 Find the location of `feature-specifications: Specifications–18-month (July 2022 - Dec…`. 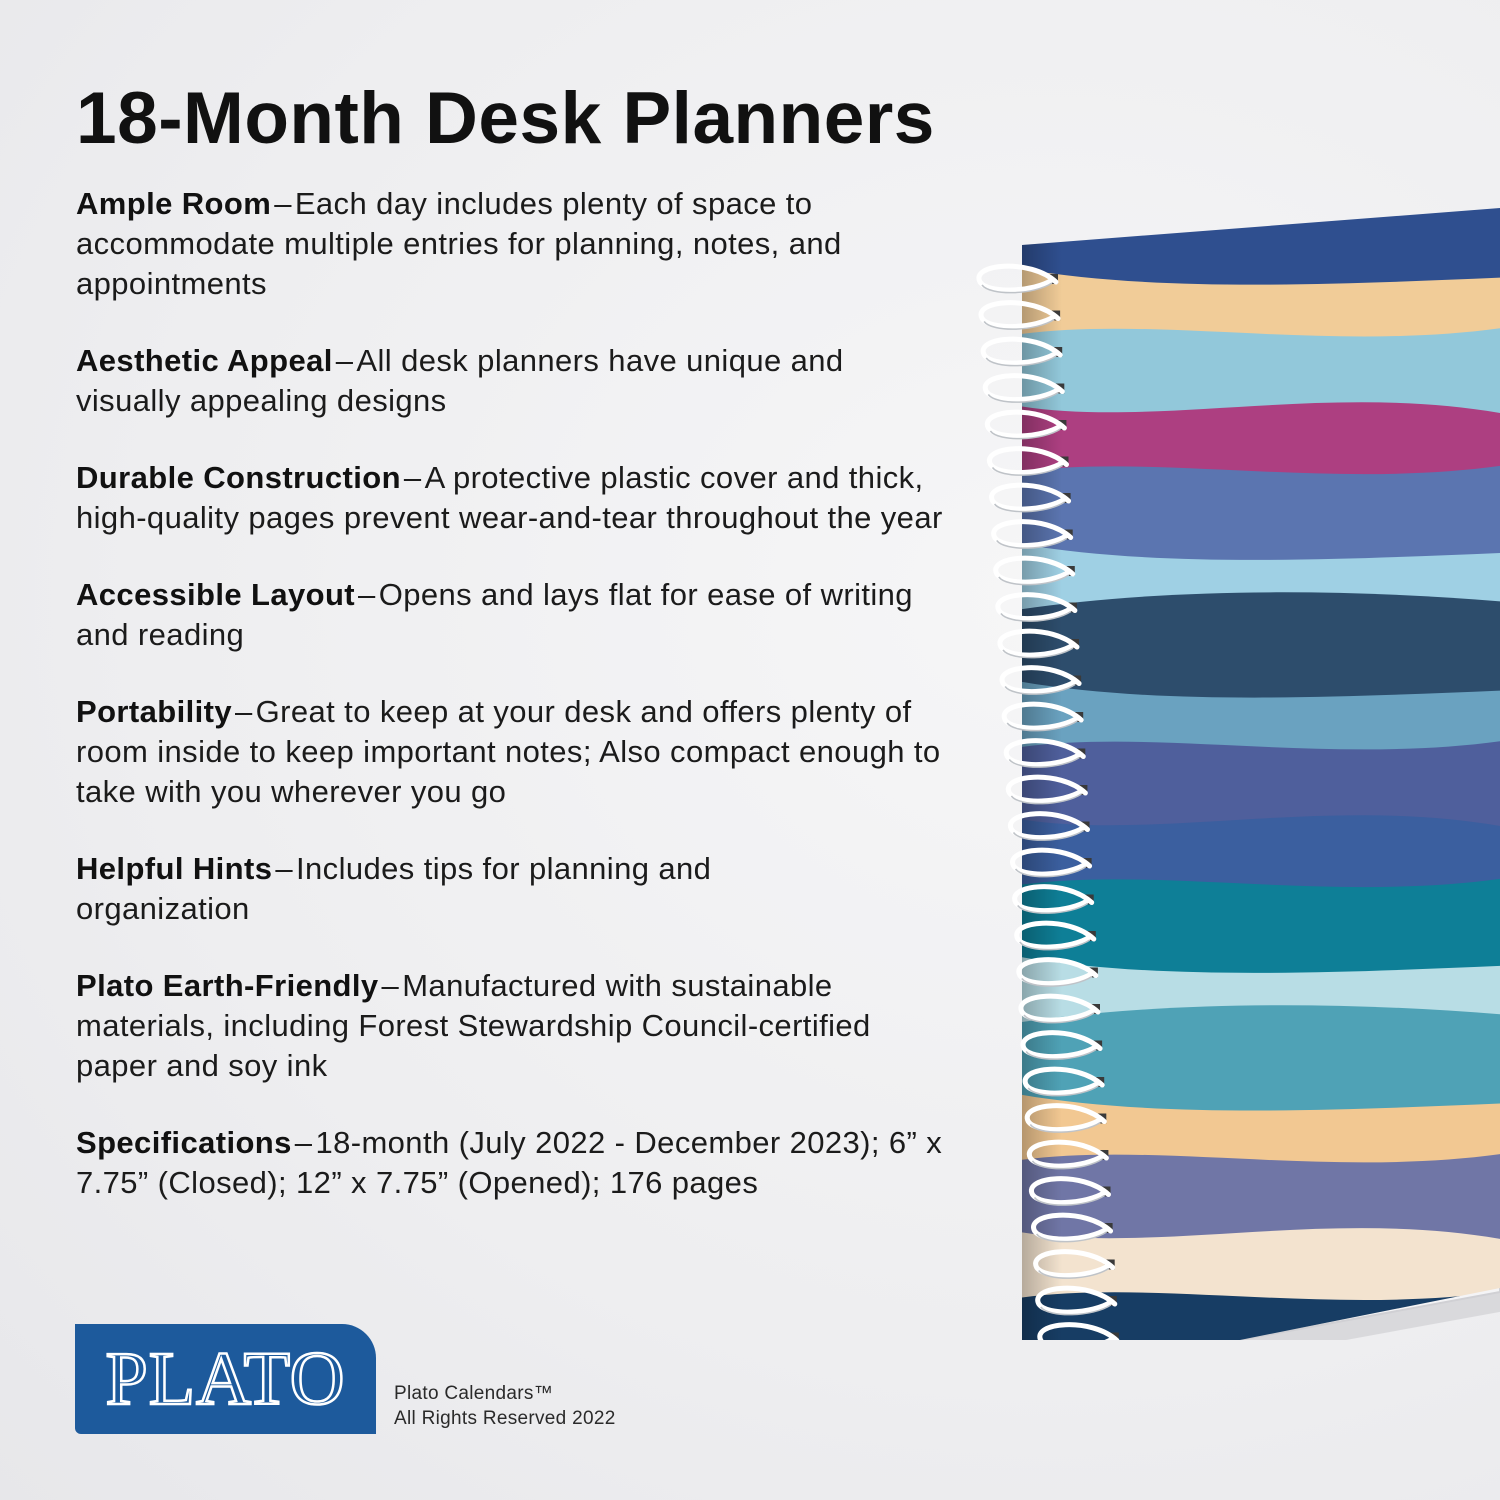

feature-specifications: Specifications–18-month (July 2022 - Dec… is located at coordinates (516, 1163).